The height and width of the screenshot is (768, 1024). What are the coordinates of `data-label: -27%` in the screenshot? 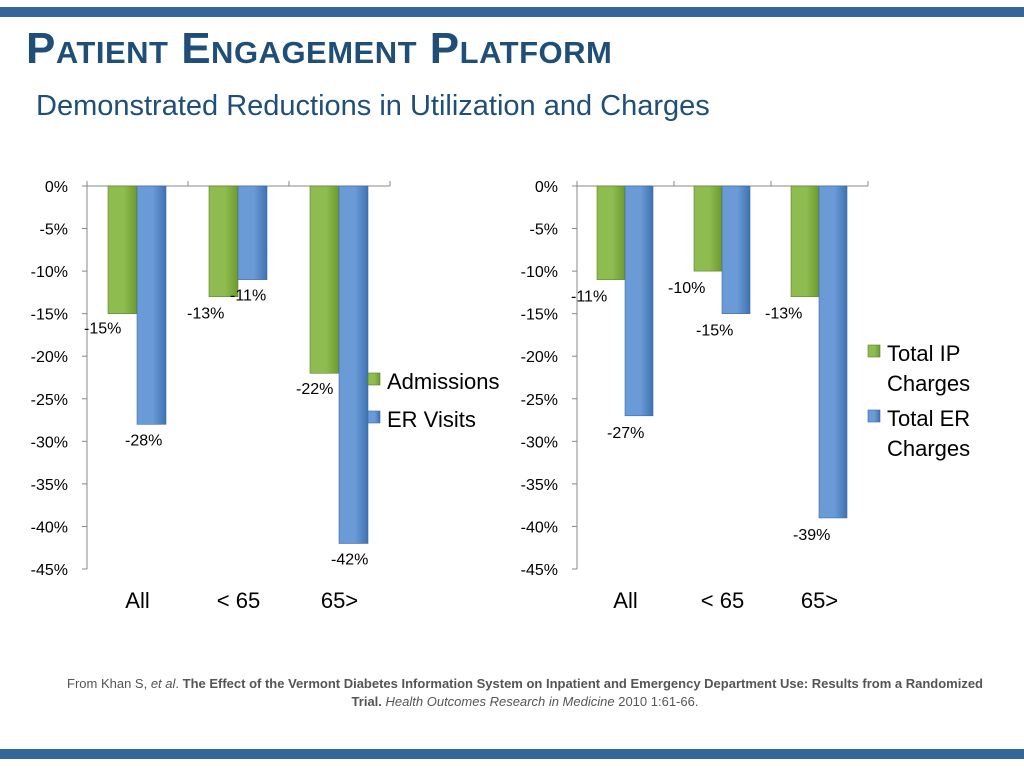 It's located at (625, 433).